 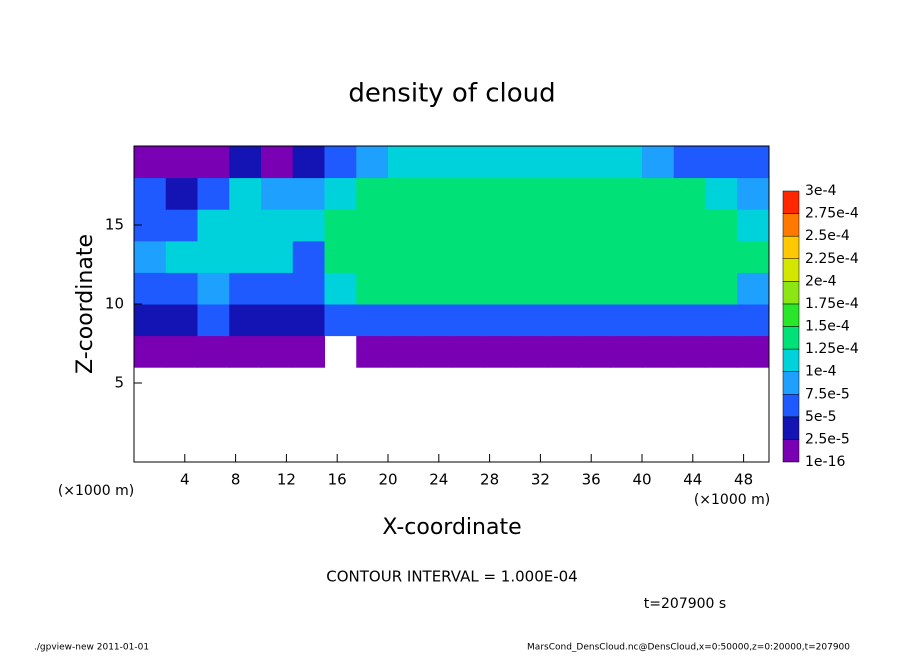 I want to click on y-unit: (×1000 m), so click(x=96, y=491).